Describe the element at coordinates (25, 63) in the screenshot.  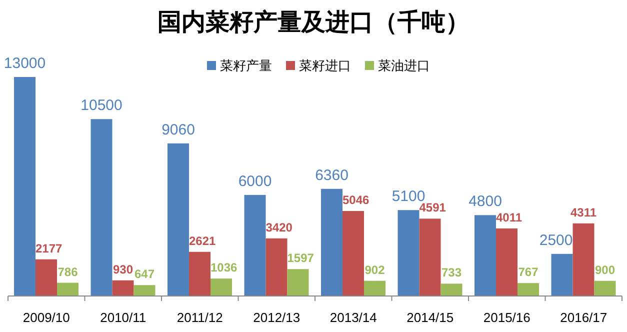
I see `data-label: 13000` at that location.